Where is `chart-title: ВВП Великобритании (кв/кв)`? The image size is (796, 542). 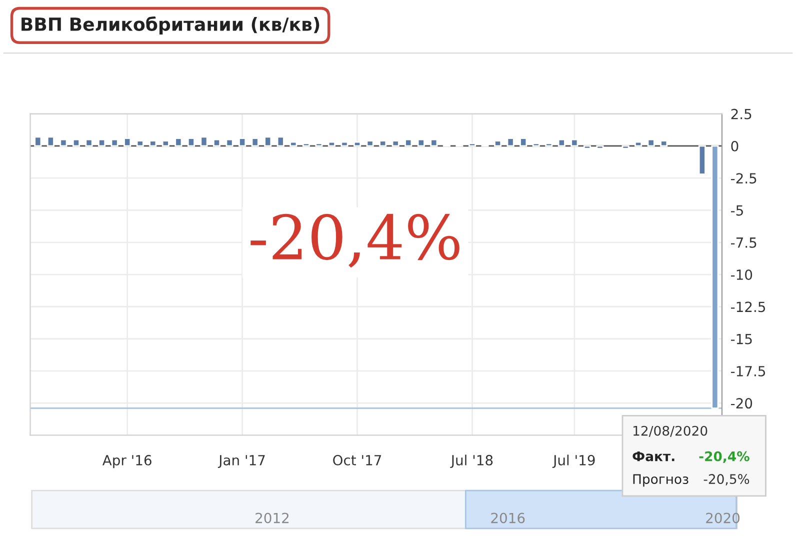 chart-title: ВВП Великобритании (кв/кв) is located at coordinates (171, 25).